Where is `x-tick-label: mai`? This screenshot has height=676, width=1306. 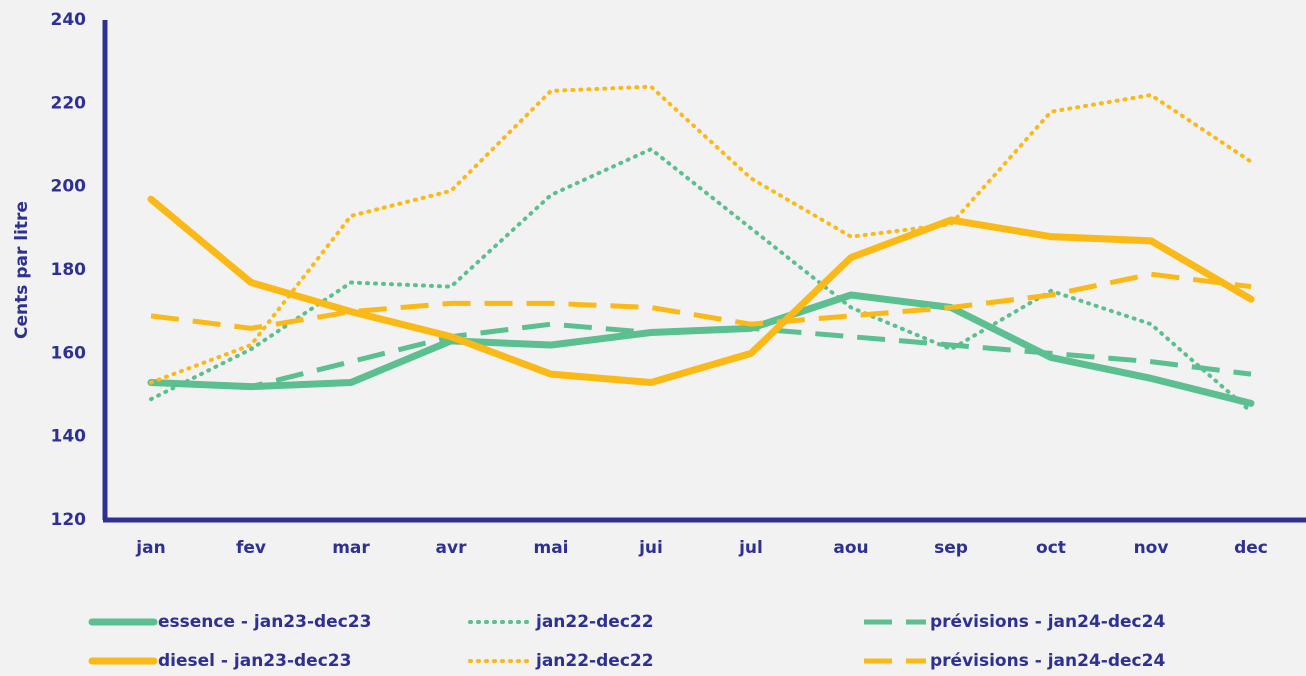 x-tick-label: mai is located at coordinates (550, 548).